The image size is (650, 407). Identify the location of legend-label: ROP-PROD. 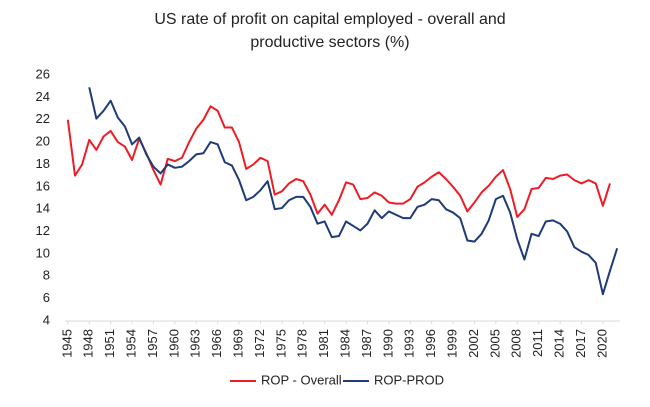
(409, 379).